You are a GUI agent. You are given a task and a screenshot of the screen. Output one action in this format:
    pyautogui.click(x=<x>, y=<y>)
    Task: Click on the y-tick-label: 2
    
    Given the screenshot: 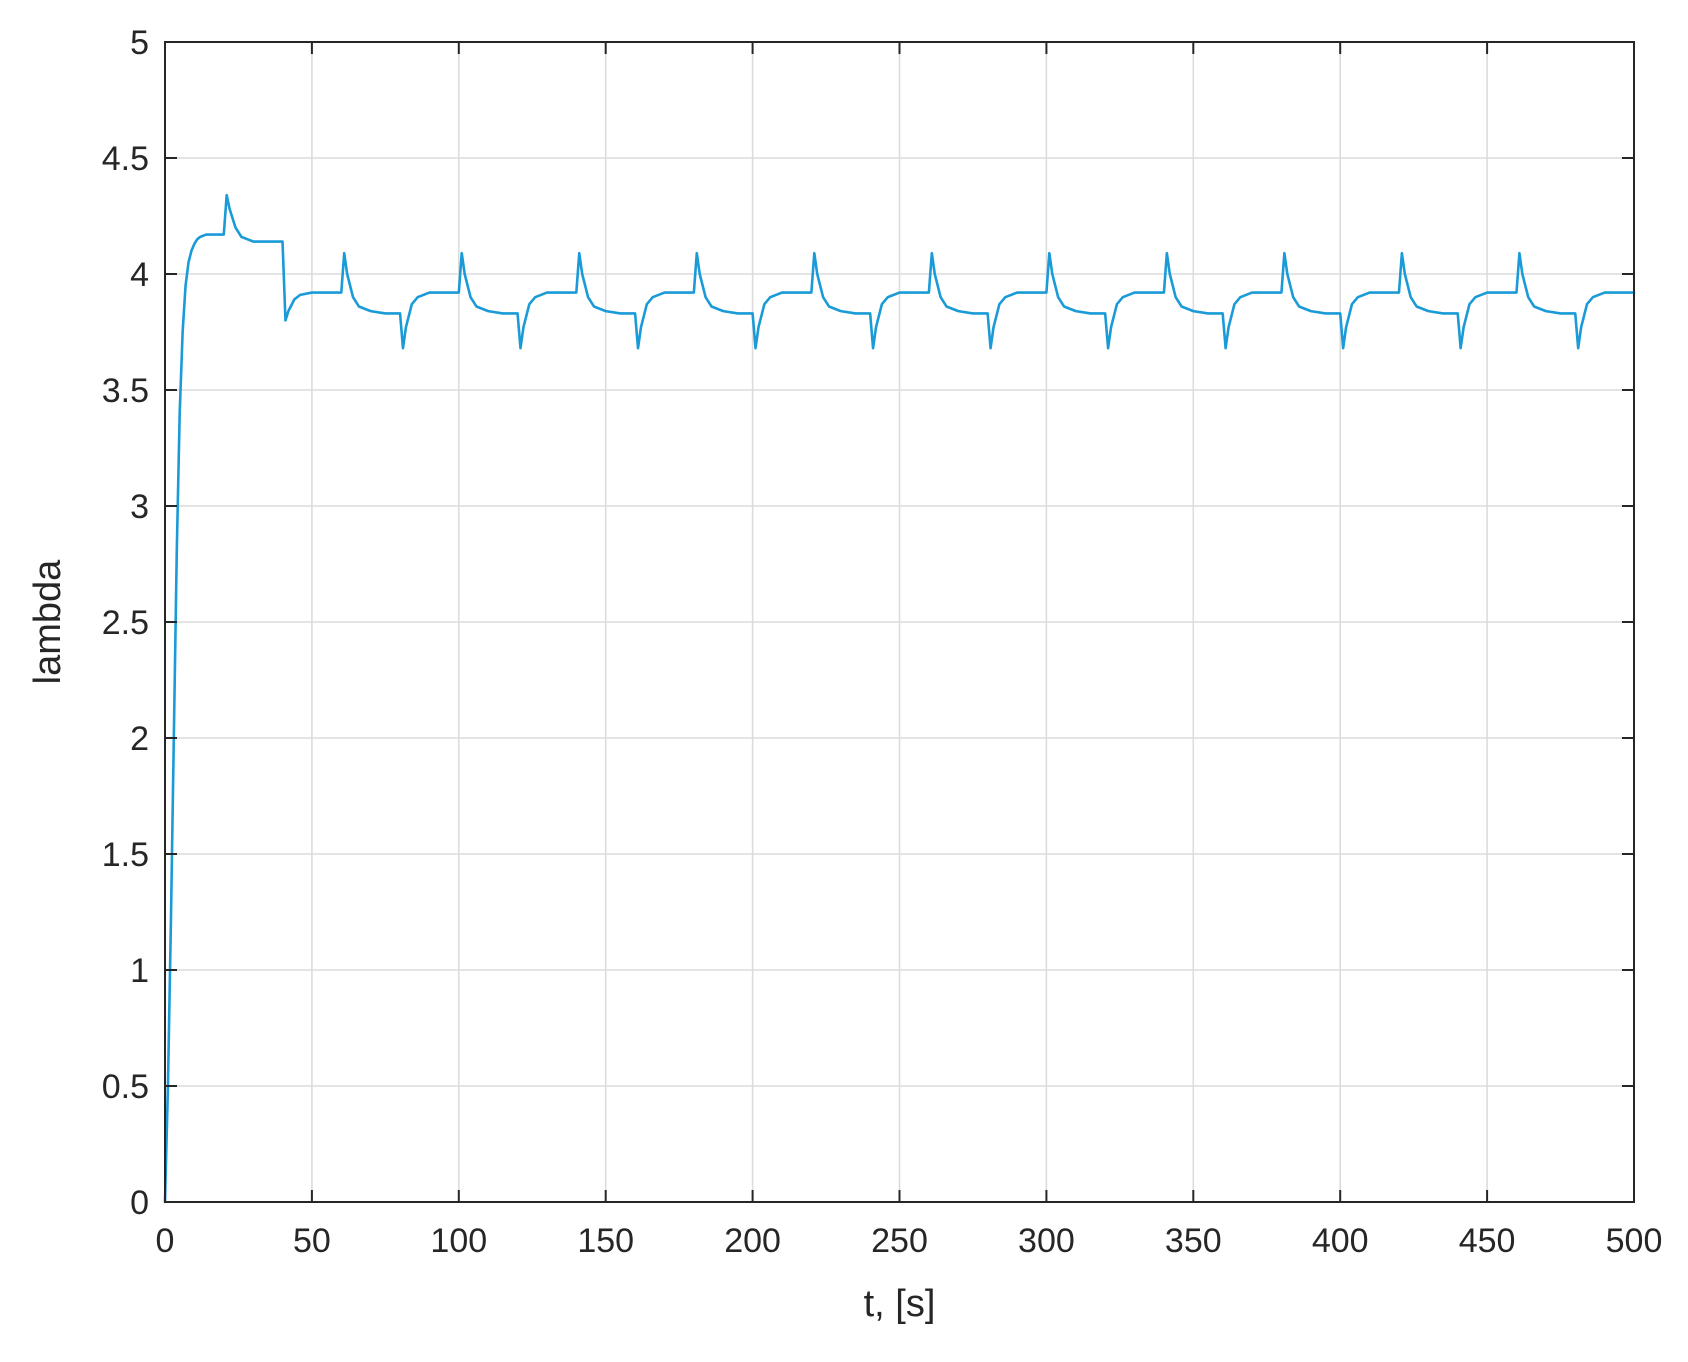 What is the action you would take?
    pyautogui.click(x=139, y=739)
    